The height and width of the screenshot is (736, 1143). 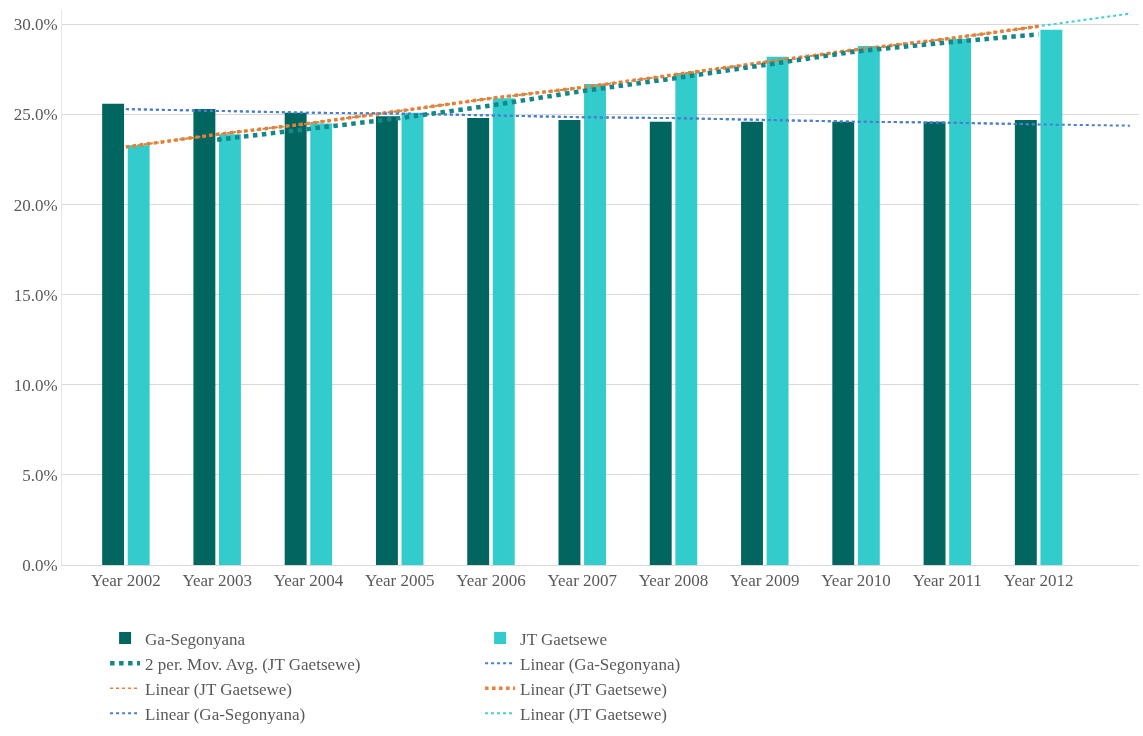 What do you see at coordinates (673, 581) in the screenshot?
I see `x-tick-label: Year 2008` at bounding box center [673, 581].